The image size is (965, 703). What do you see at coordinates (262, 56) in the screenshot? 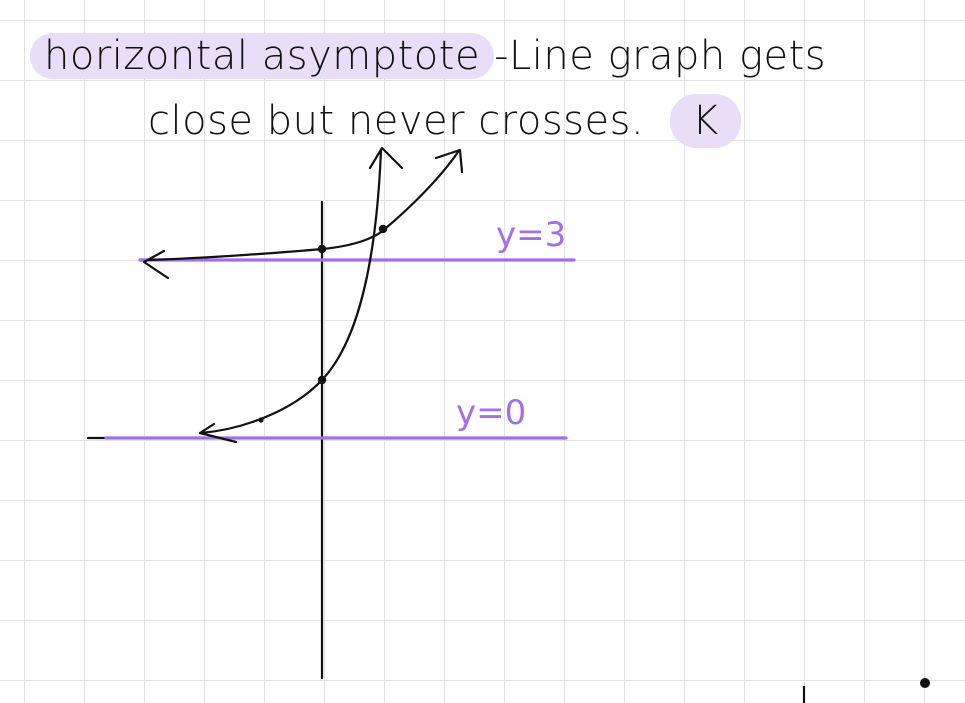
I see `term-highlight: horizontal asymptote` at bounding box center [262, 56].